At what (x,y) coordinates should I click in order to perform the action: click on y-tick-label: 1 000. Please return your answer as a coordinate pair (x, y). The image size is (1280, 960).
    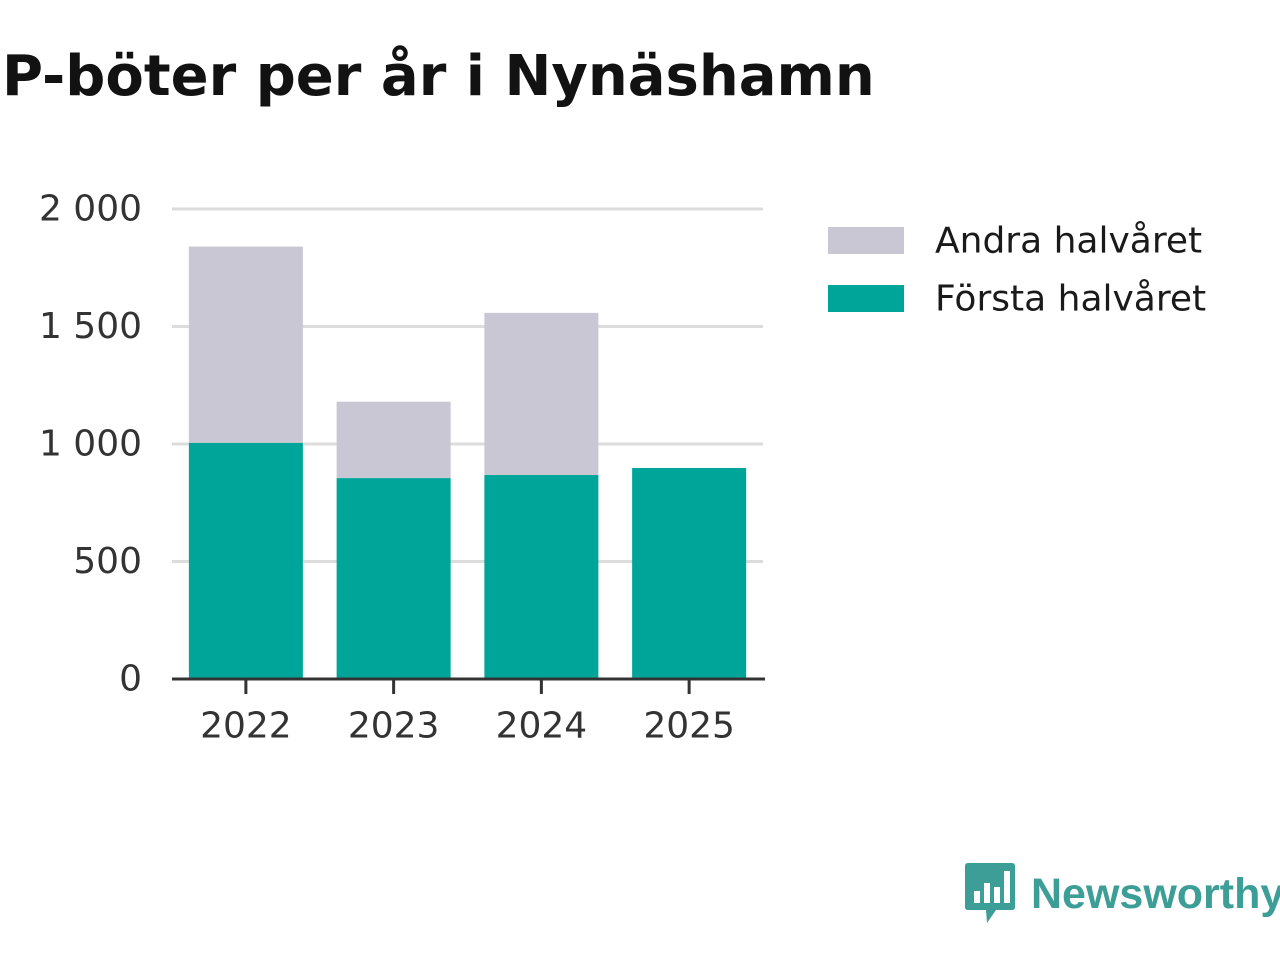
    Looking at the image, I should click on (90, 444).